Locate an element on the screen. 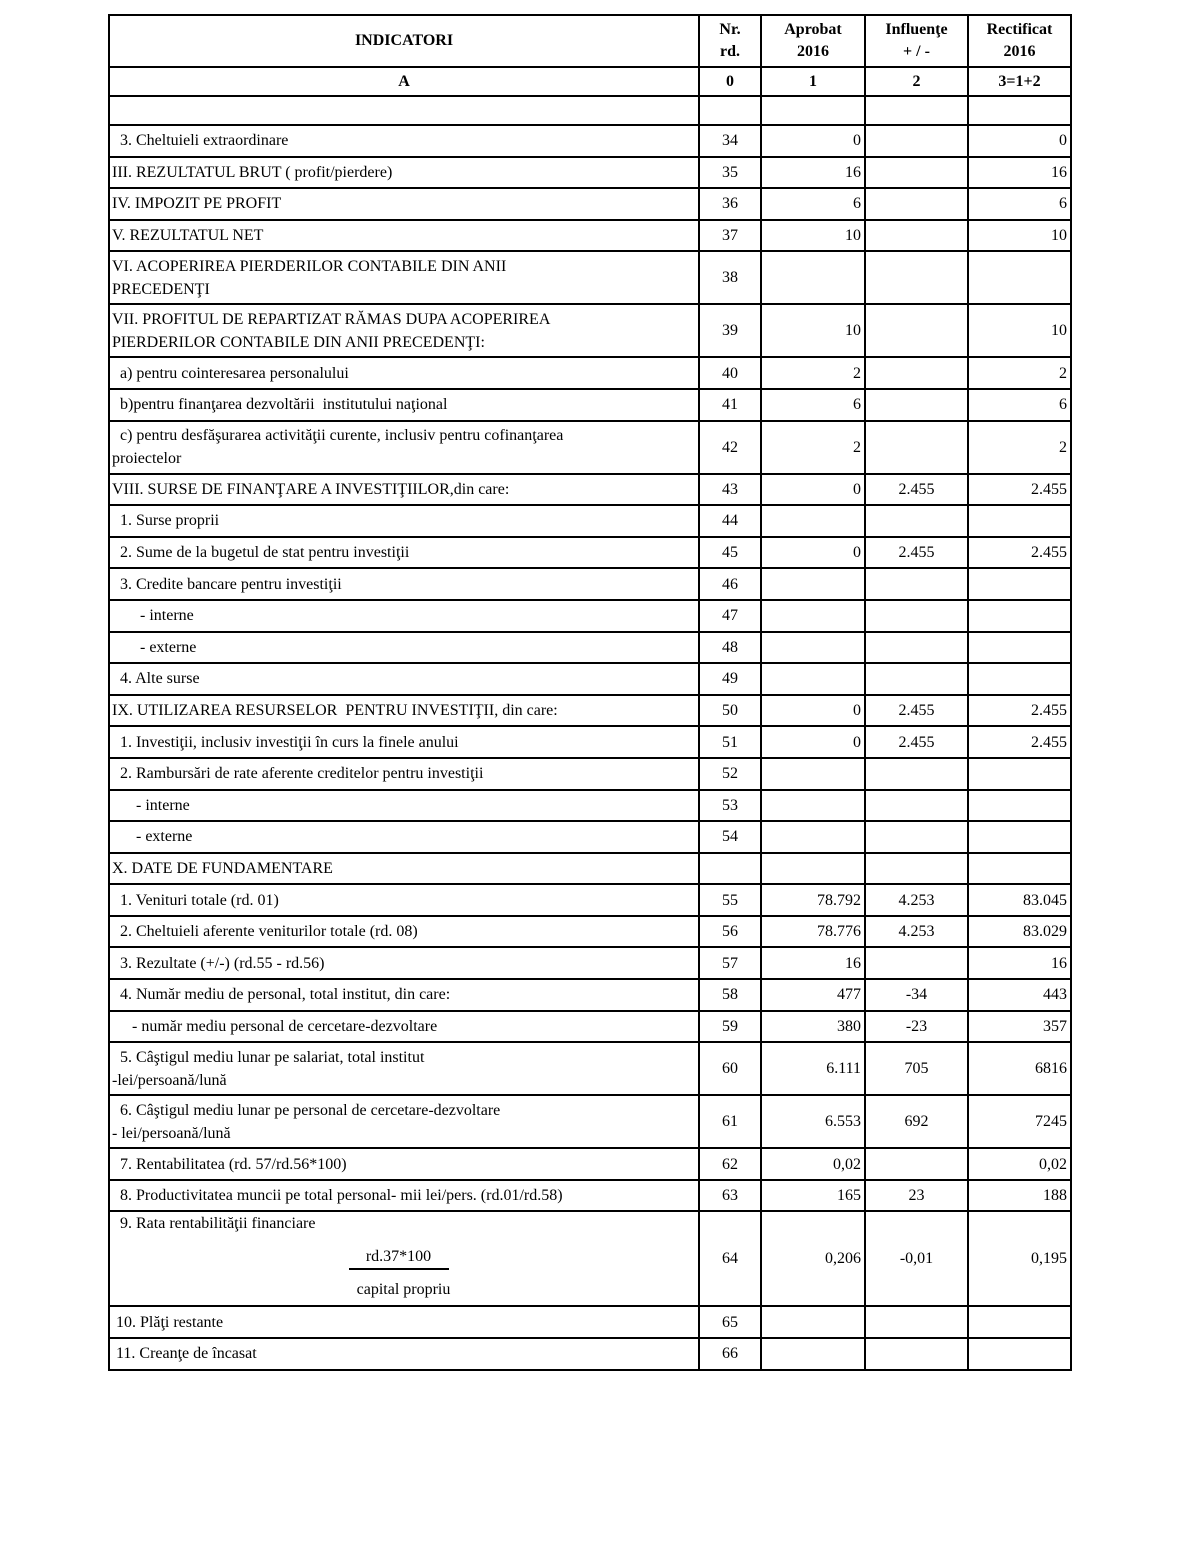 The image size is (1182, 1548). indicator-text: - interne is located at coordinates (153, 616).